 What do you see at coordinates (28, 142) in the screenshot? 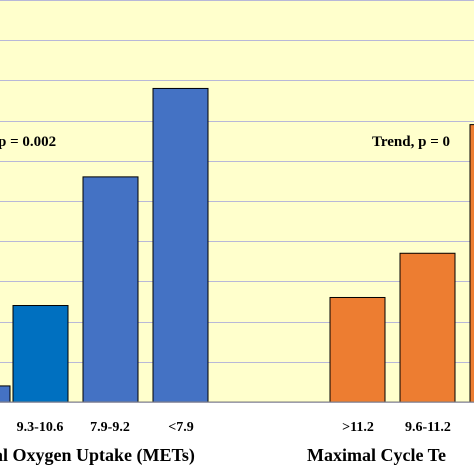
I see `annotation: p = 0.002` at bounding box center [28, 142].